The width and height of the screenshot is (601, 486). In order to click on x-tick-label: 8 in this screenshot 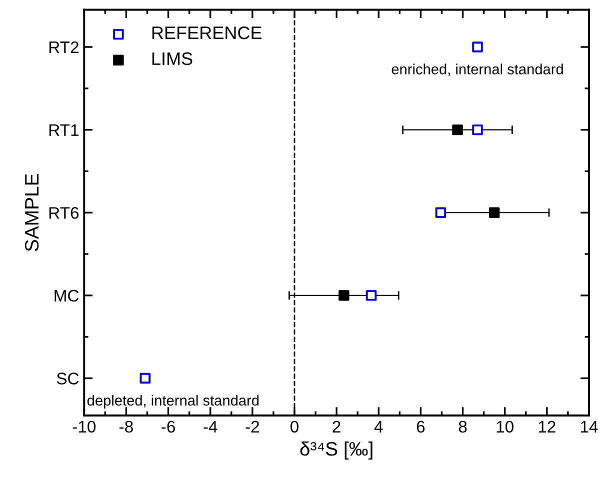, I will do `click(462, 426)`.